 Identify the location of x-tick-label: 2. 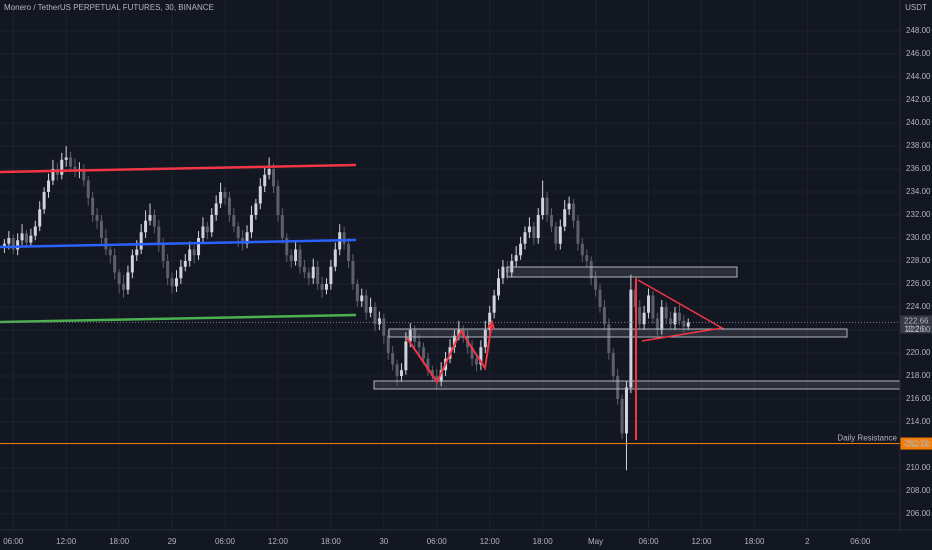
(807, 541).